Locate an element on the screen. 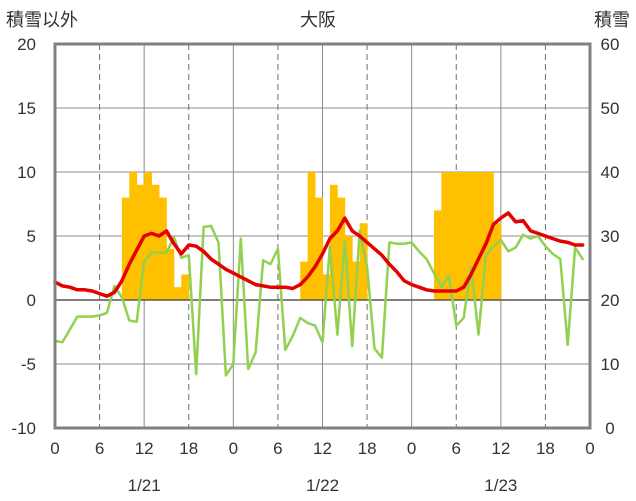 The image size is (636, 501). left-axis-label: 積雪以外 is located at coordinates (42, 20).